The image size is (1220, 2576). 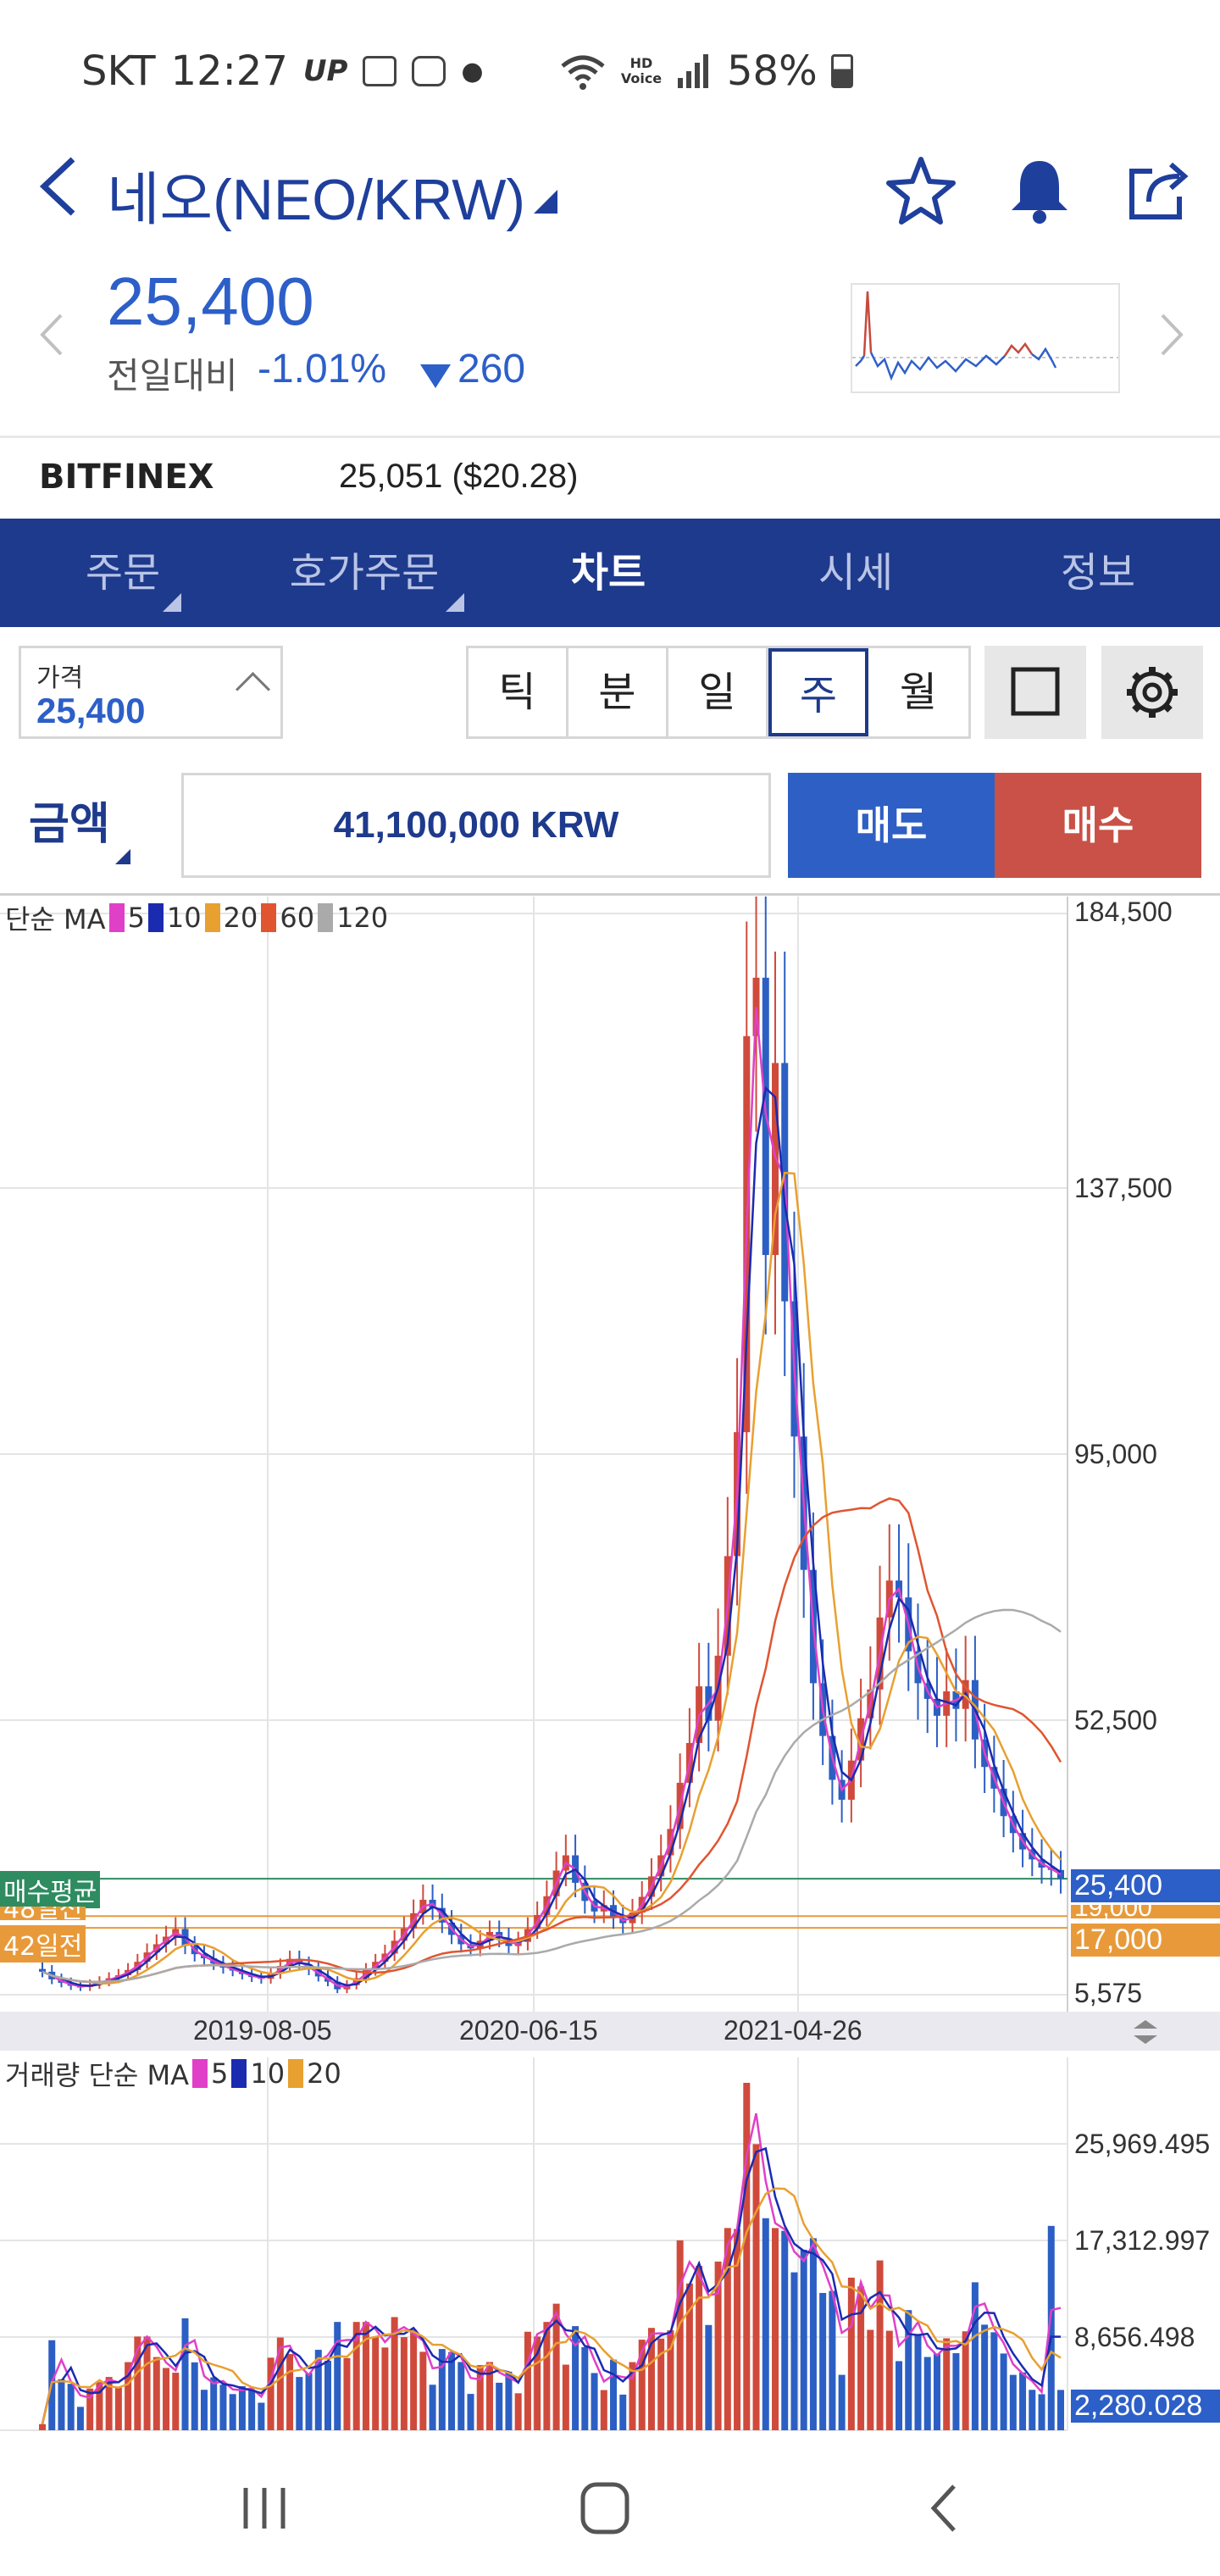 I want to click on tab-orderbook-dropdown-icon, so click(x=455, y=602).